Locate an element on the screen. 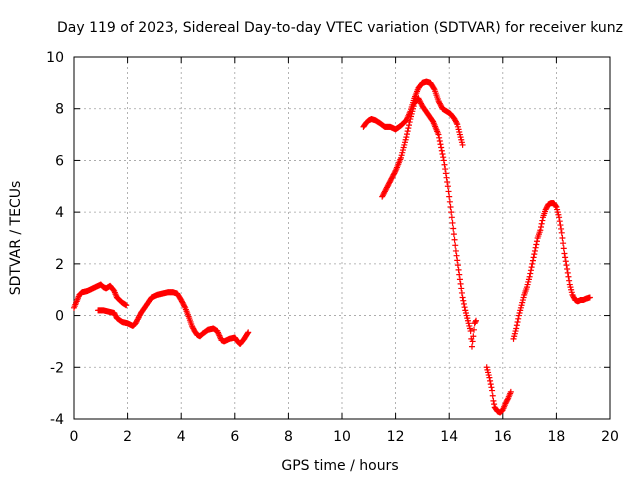 The width and height of the screenshot is (640, 480). y-tick-label: 0 is located at coordinates (59, 317).